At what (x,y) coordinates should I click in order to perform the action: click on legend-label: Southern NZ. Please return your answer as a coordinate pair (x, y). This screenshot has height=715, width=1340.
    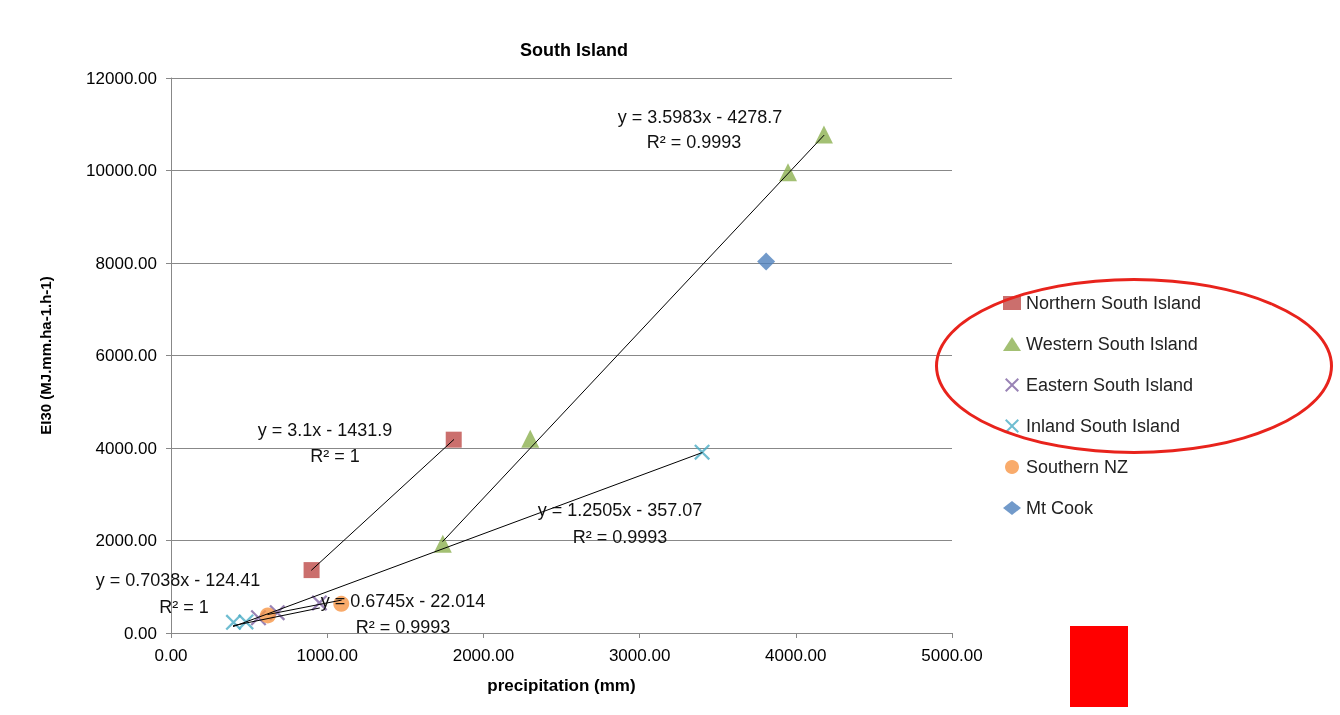
    Looking at the image, I should click on (1077, 467).